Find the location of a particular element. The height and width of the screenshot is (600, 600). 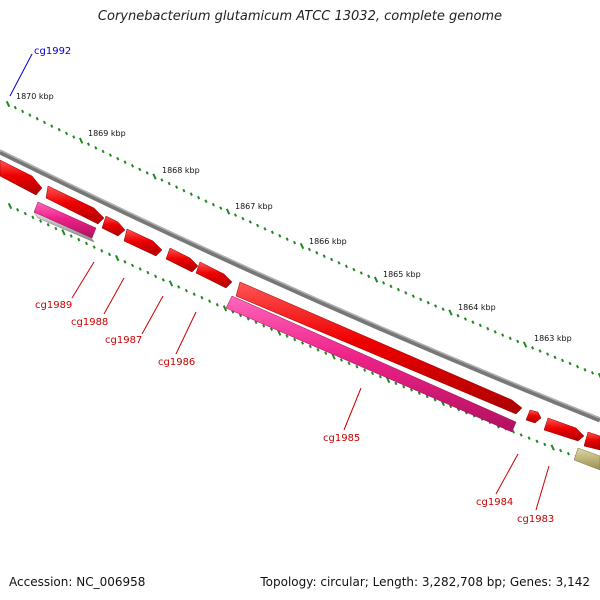

gene-label-cg1983: cg1983 is located at coordinates (535, 519).